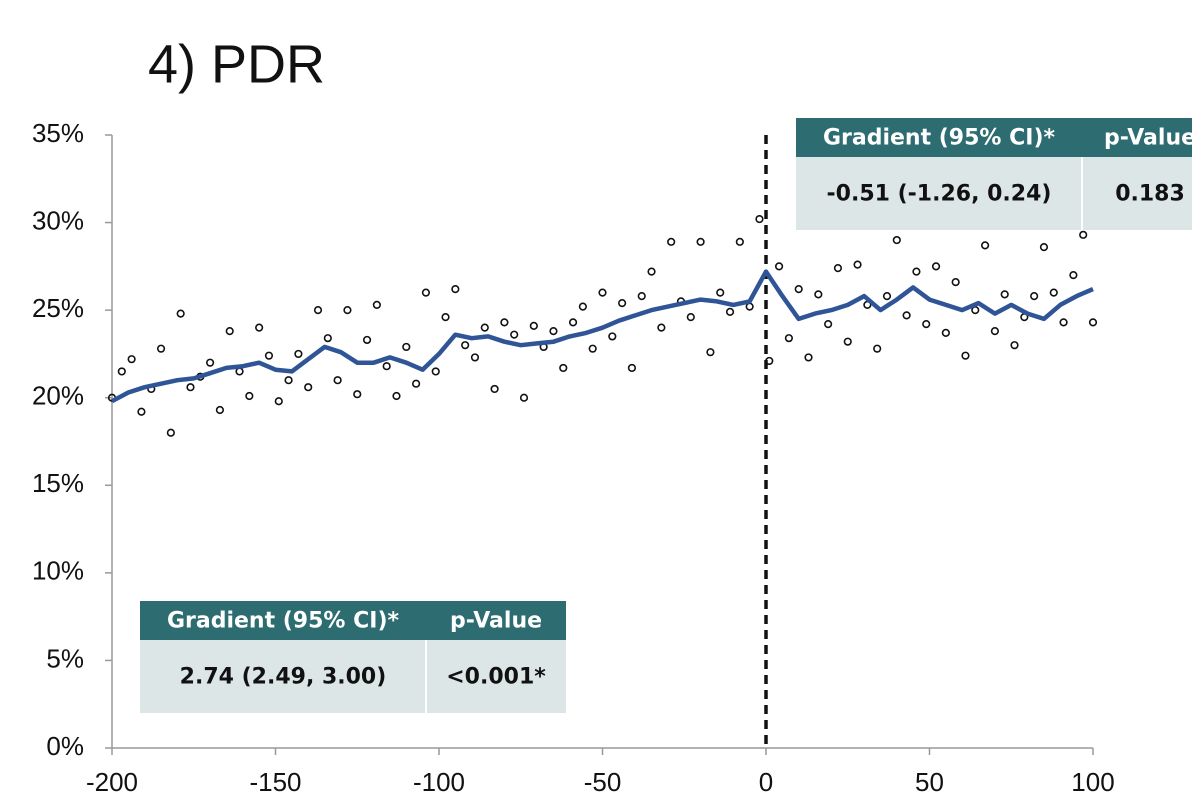  Describe the element at coordinates (236, 64) in the screenshot. I see `chart-title: 4) PDR` at that location.